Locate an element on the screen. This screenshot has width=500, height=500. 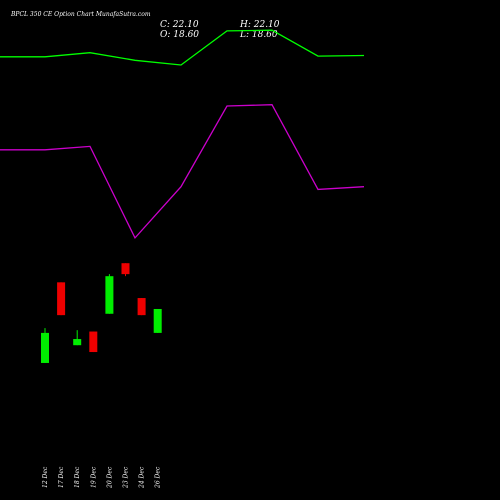
x-tick-label: 17 Dec is located at coordinates (61, 477).